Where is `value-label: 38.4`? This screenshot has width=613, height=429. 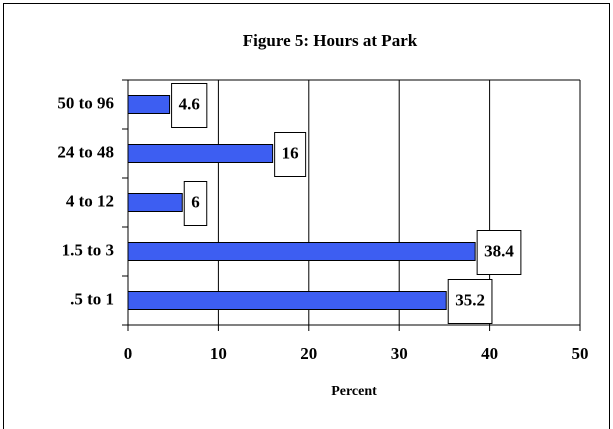
value-label: 38.4 is located at coordinates (499, 250).